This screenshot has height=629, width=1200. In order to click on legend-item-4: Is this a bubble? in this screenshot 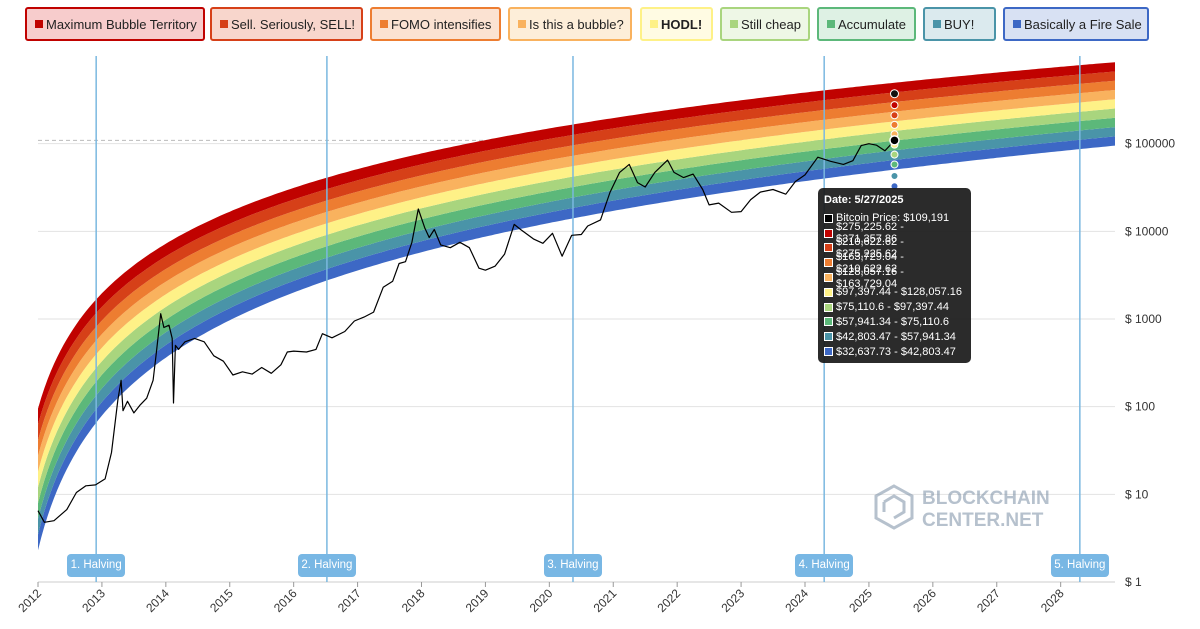, I will do `click(570, 24)`.